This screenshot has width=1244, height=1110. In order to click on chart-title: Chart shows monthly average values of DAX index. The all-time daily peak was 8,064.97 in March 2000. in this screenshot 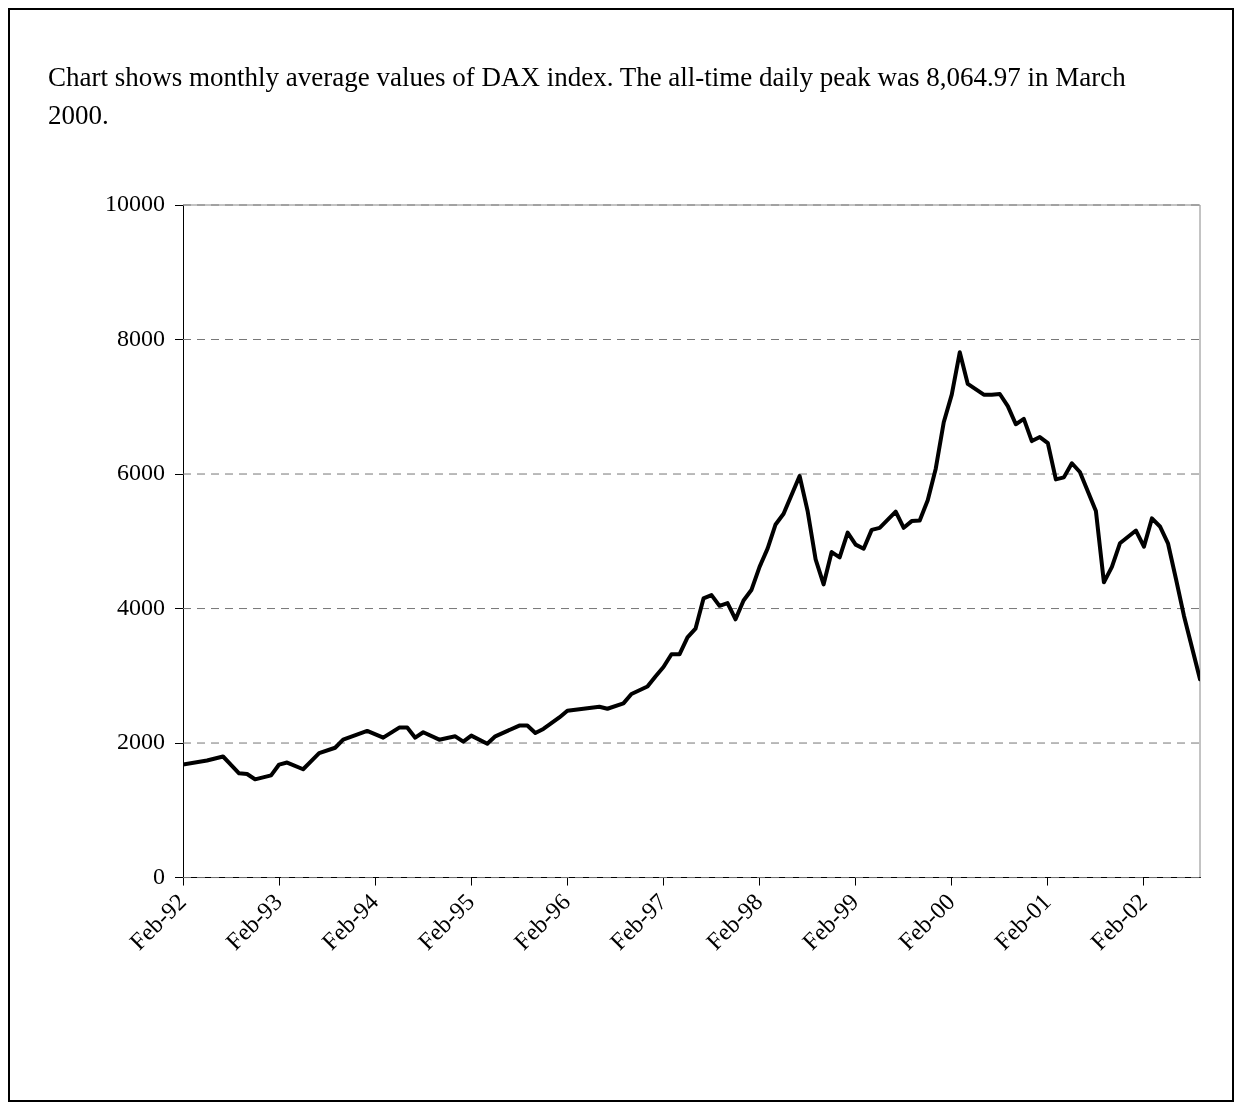, I will do `click(587, 96)`.